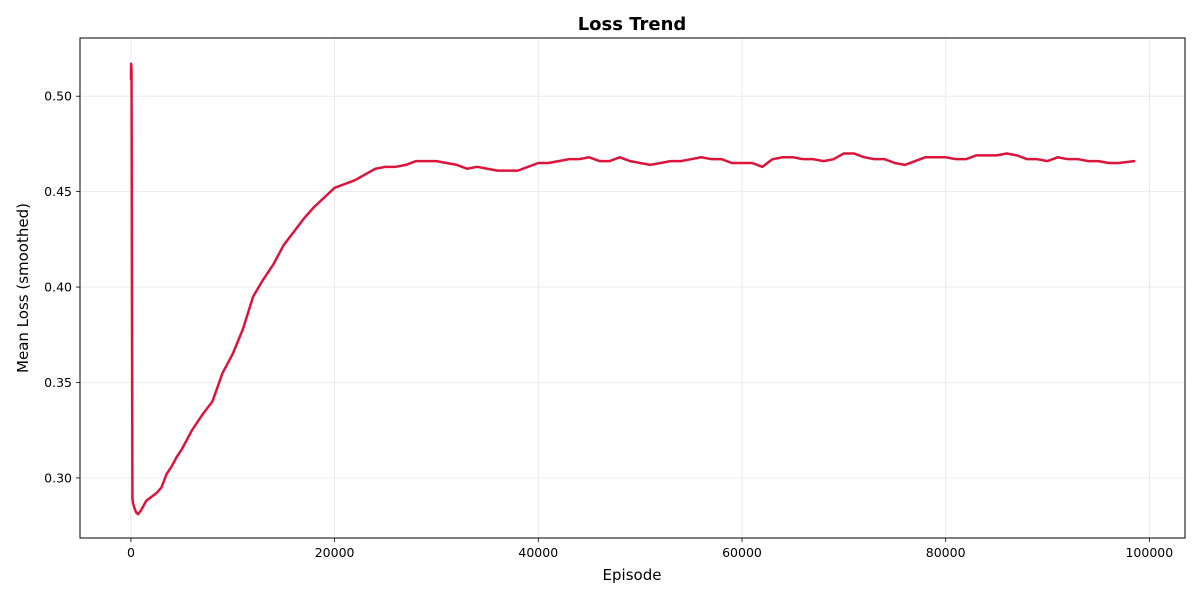  What do you see at coordinates (538, 552) in the screenshot?
I see `x-tick-label: 40000` at bounding box center [538, 552].